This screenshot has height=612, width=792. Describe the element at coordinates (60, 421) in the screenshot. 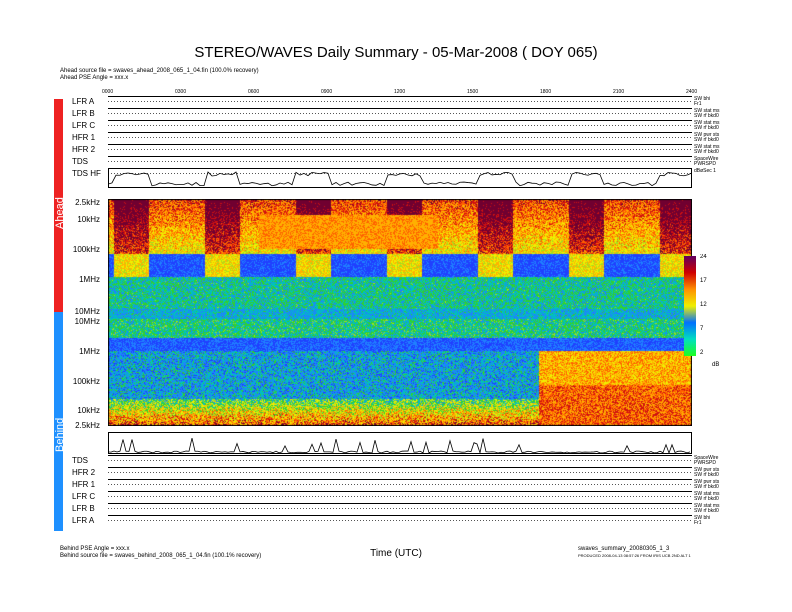

I see `behind-strip: Behind` at that location.